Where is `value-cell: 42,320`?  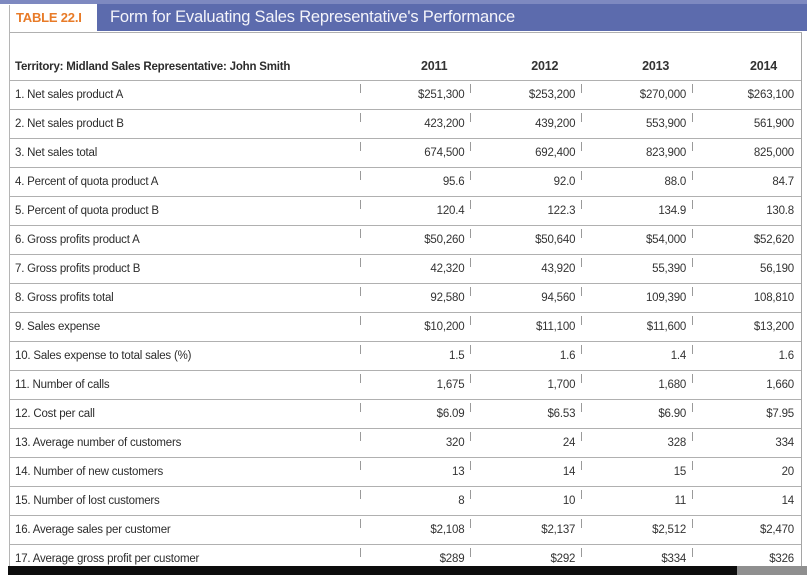 value-cell: 42,320 is located at coordinates (415, 266).